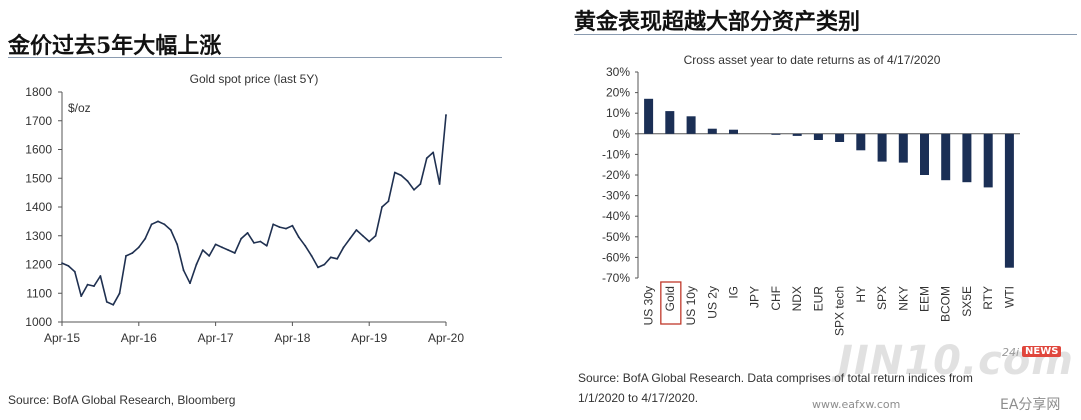 Image resolution: width=1081 pixels, height=420 pixels. Describe the element at coordinates (734, 292) in the screenshot. I see `bar-category-label: IG` at that location.